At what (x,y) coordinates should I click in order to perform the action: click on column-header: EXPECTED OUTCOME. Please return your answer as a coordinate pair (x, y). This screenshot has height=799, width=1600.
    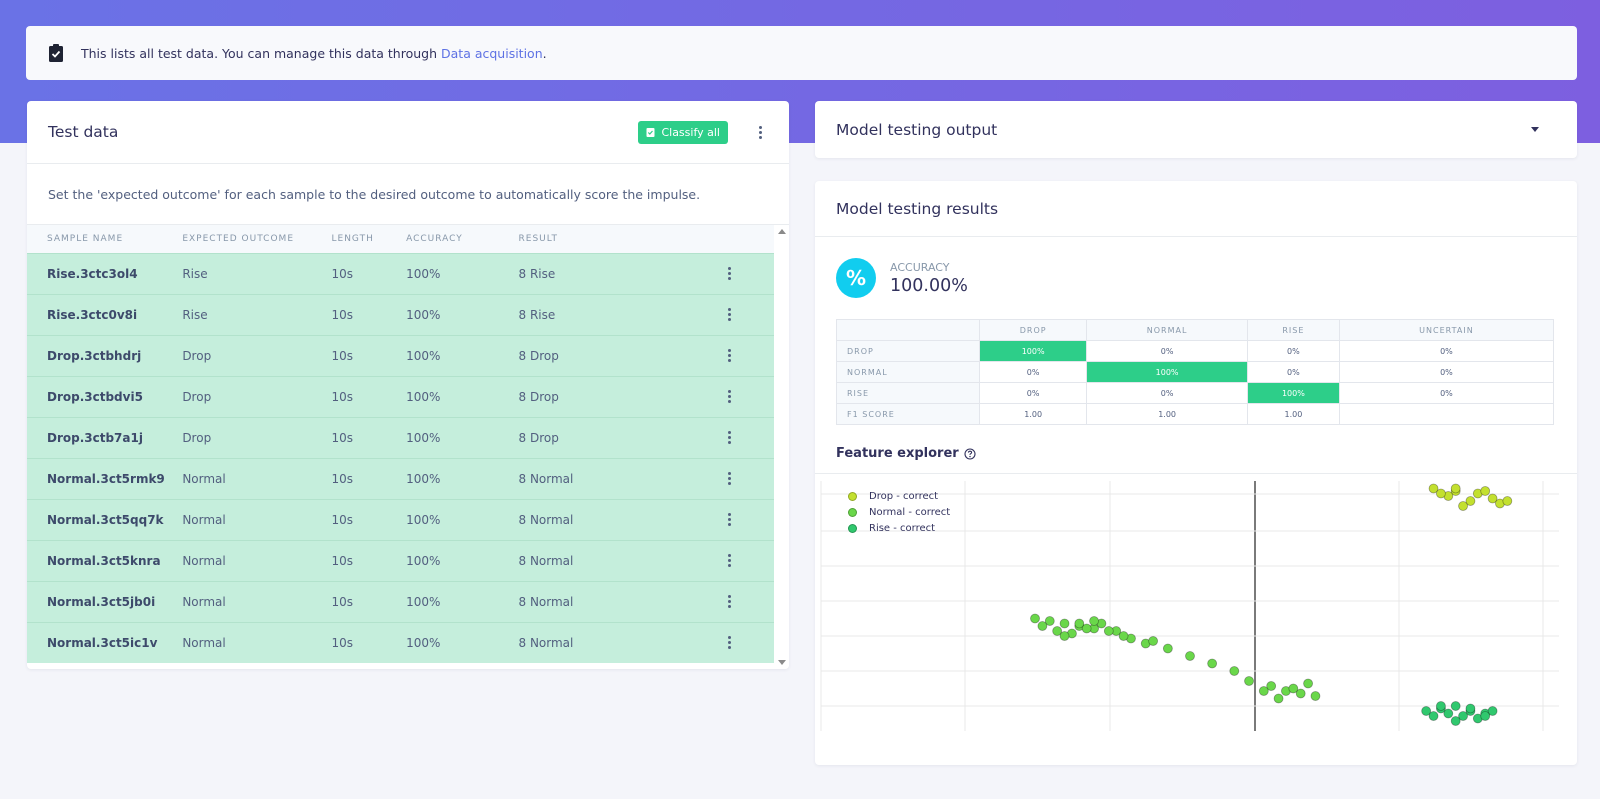
    Looking at the image, I should click on (257, 239).